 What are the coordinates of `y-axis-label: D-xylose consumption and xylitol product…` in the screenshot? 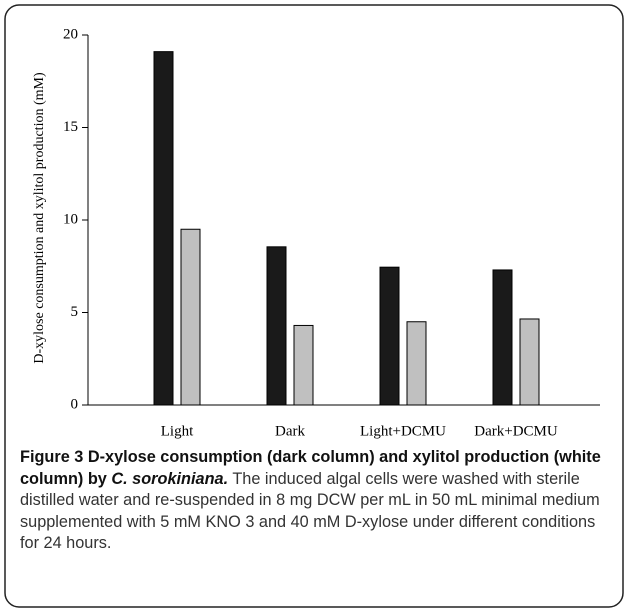 It's located at (39, 218).